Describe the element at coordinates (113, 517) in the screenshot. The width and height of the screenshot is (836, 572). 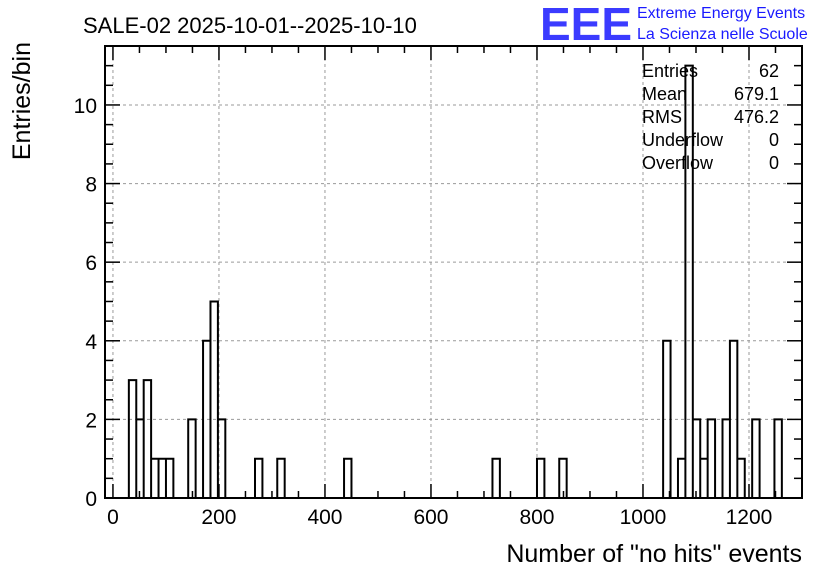
I see `x-tick-label: 0` at that location.